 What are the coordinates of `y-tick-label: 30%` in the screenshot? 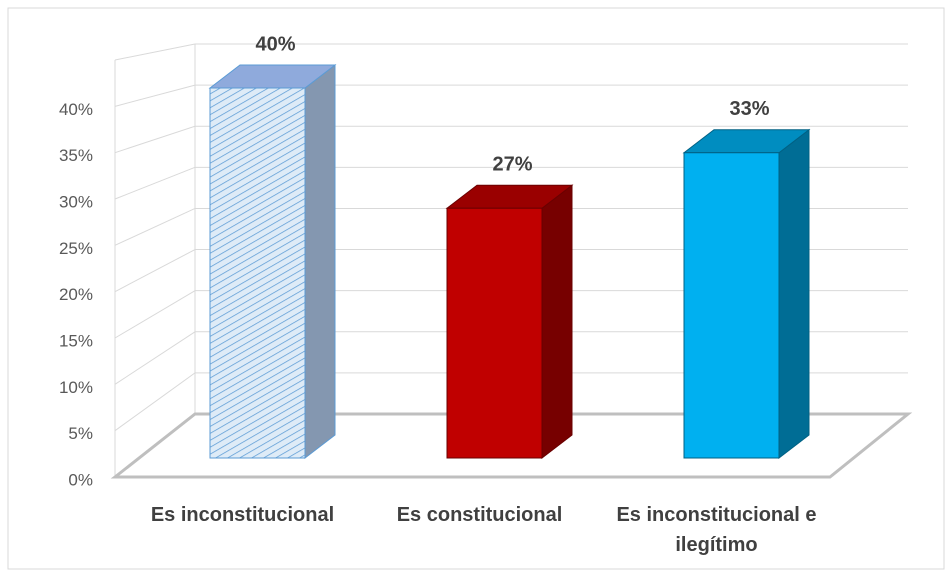 It's located at (76, 201).